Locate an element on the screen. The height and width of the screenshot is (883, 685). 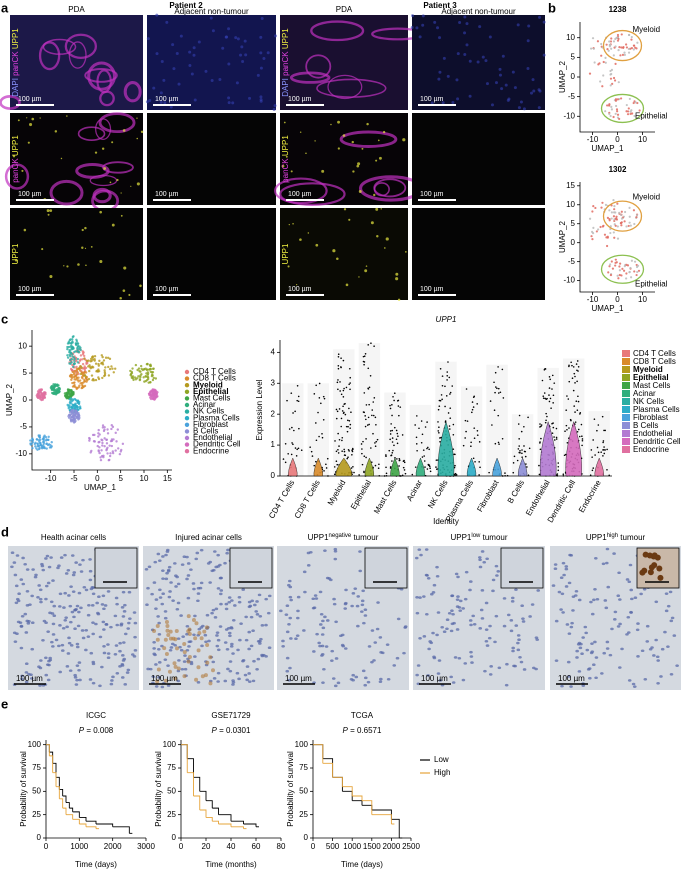
image-title: UPP1negative tumour is located at coordinates (343, 538).